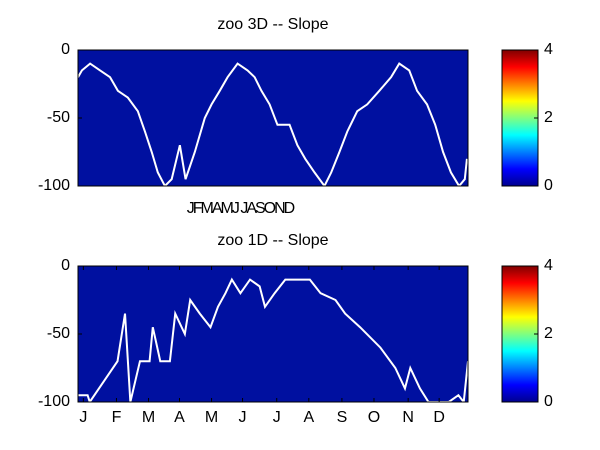 Image resolution: width=600 pixels, height=450 pixels. I want to click on month-annotation: JFMAMJ JASOND, so click(241, 208).